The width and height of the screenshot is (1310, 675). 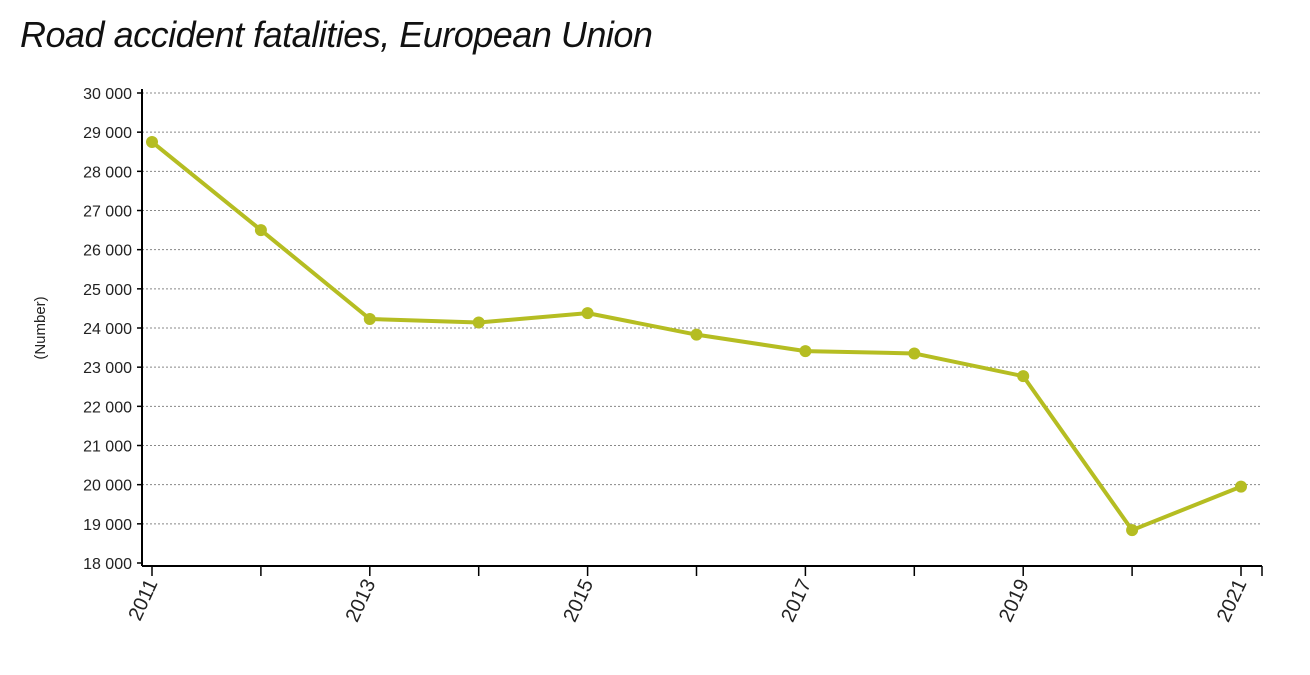 What do you see at coordinates (107, 525) in the screenshot?
I see `y-tick-label: 19 000` at bounding box center [107, 525].